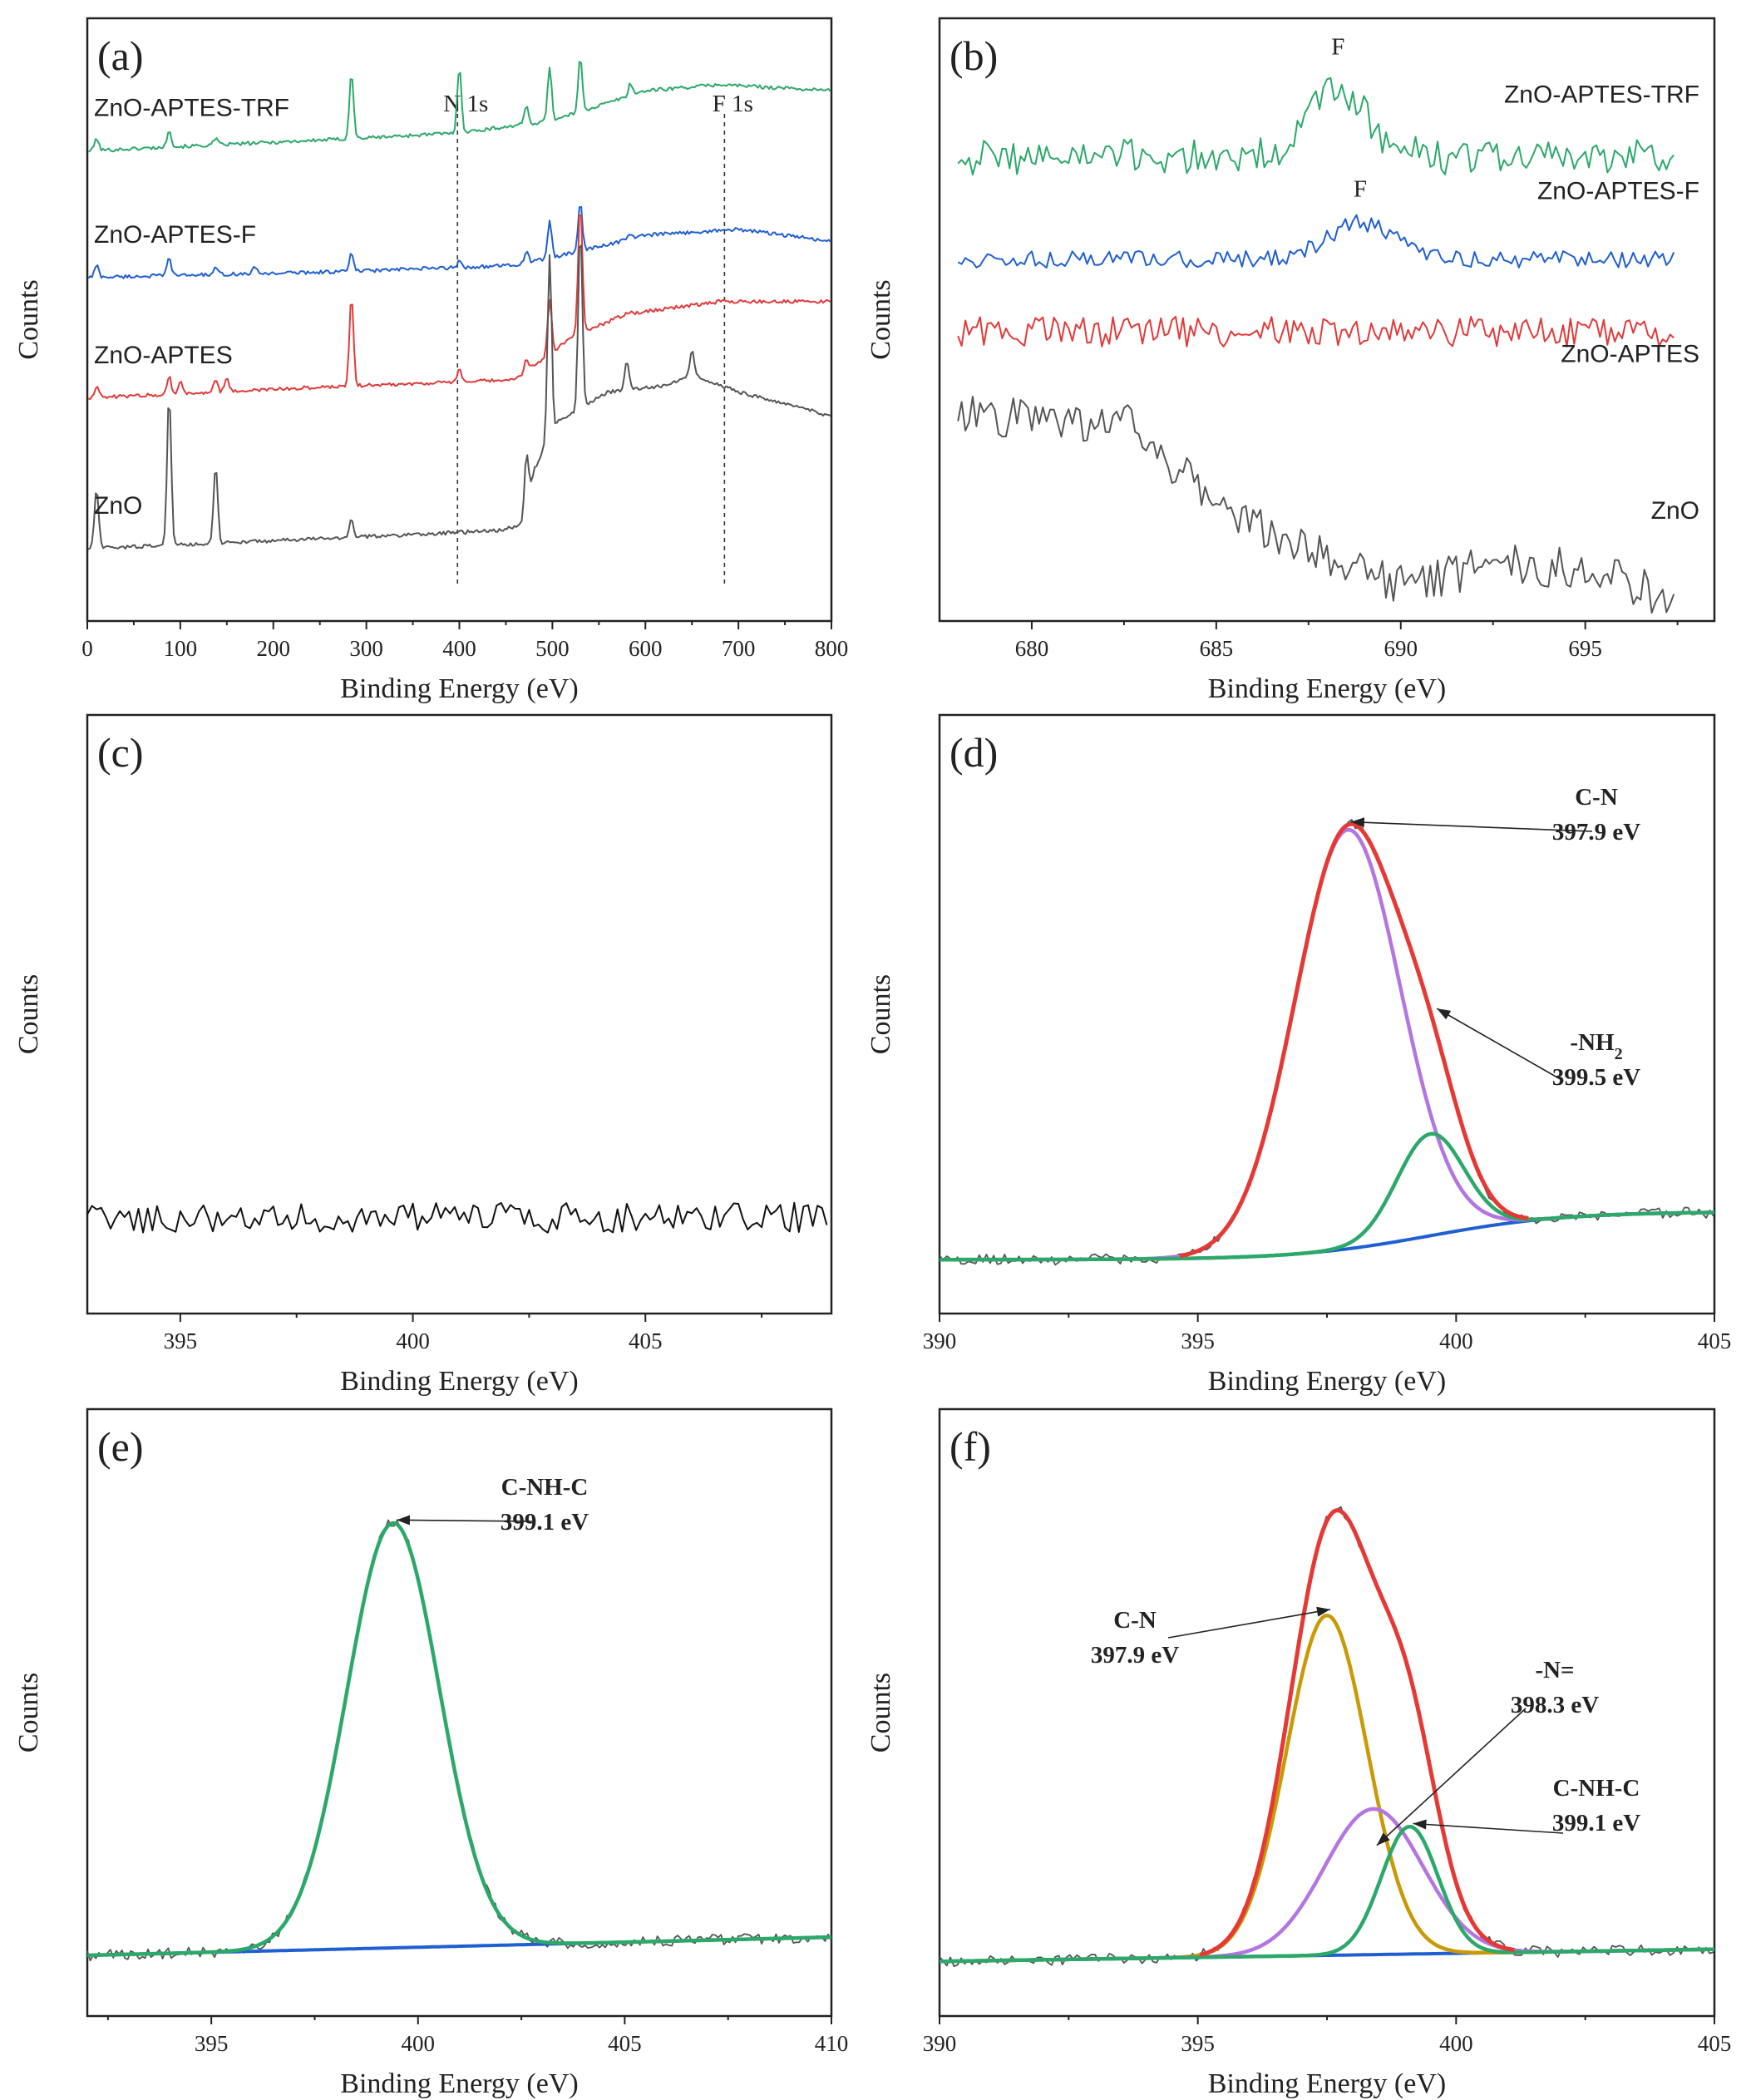 The height and width of the screenshot is (2100, 1751). What do you see at coordinates (118, 506) in the screenshot?
I see `series-label: ZnO` at bounding box center [118, 506].